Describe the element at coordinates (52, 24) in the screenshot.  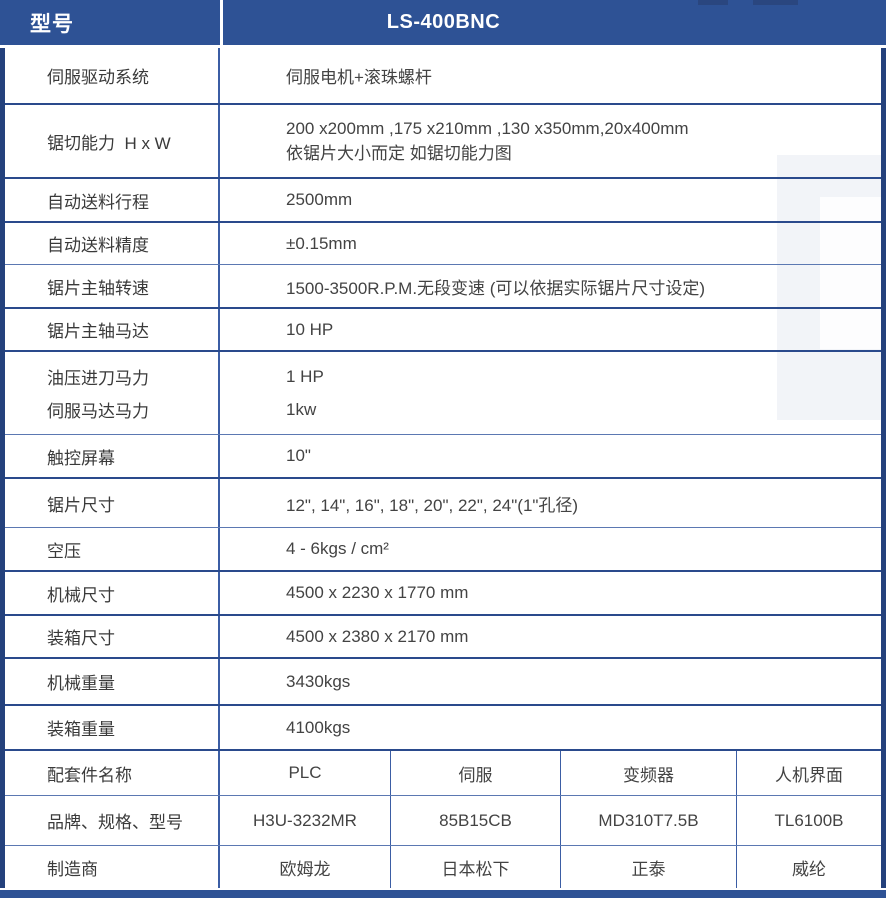
I see `model-label-cell: 型号` at that location.